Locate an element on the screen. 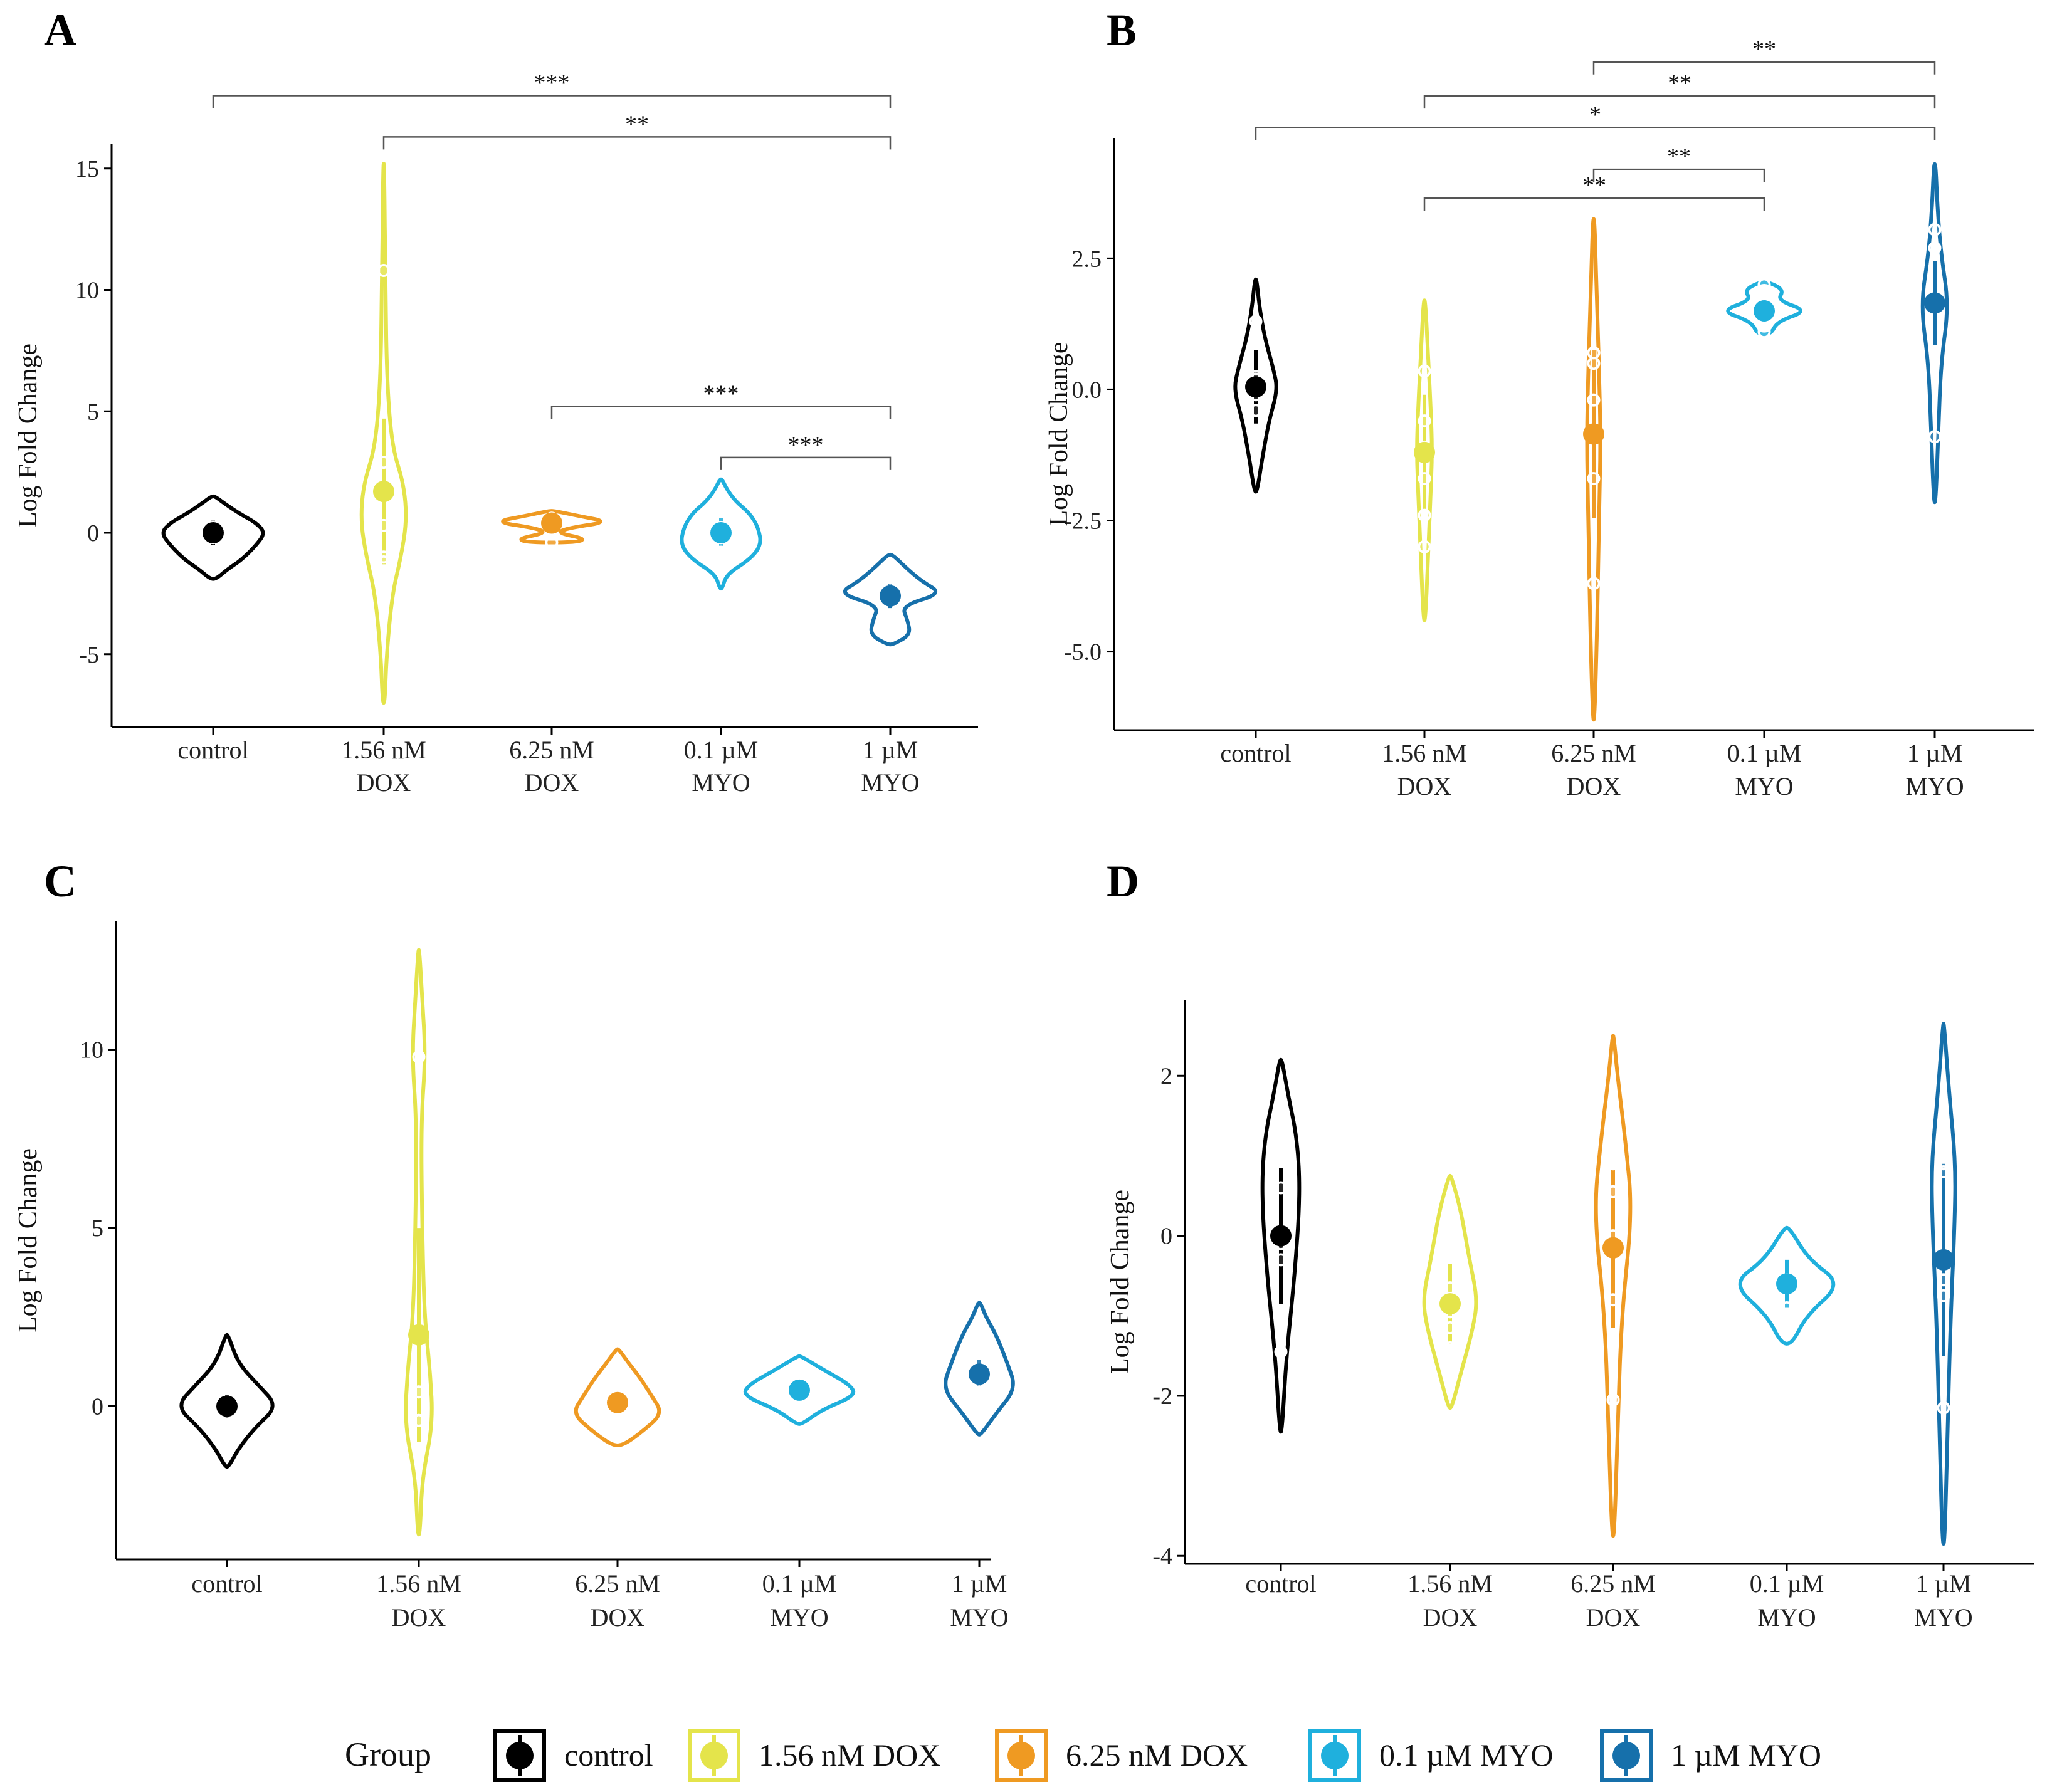 This screenshot has height=1792, width=2057. legend-key-dot is located at coordinates (714, 1755).